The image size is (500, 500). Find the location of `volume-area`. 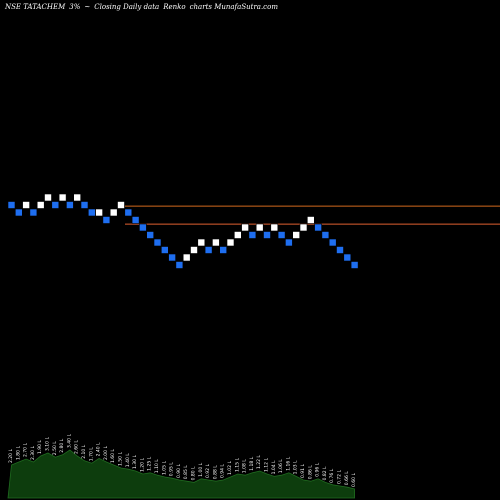

volume-area is located at coordinates (181, 474).